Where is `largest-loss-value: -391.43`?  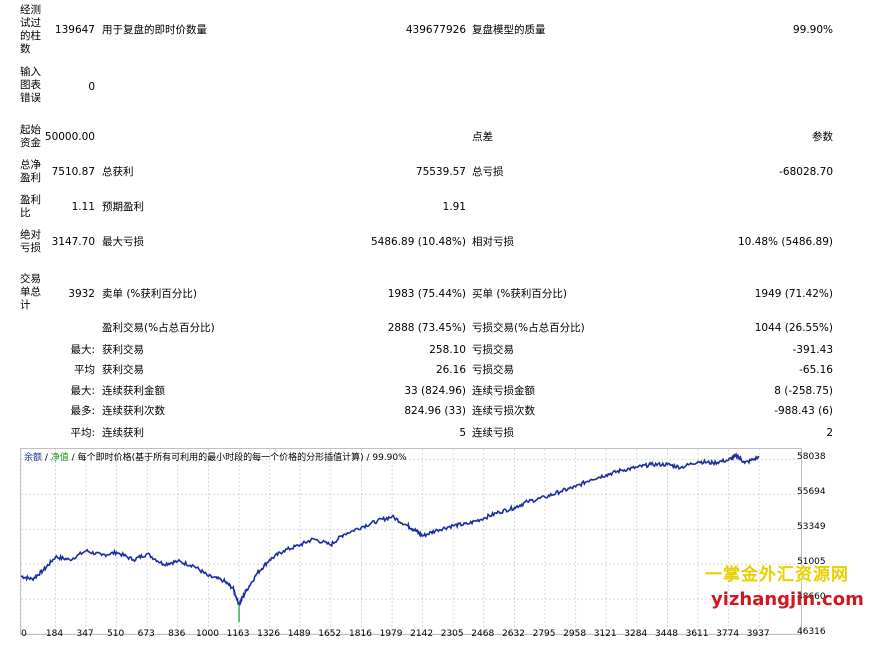
largest-loss-value: -391.43 is located at coordinates (812, 350).